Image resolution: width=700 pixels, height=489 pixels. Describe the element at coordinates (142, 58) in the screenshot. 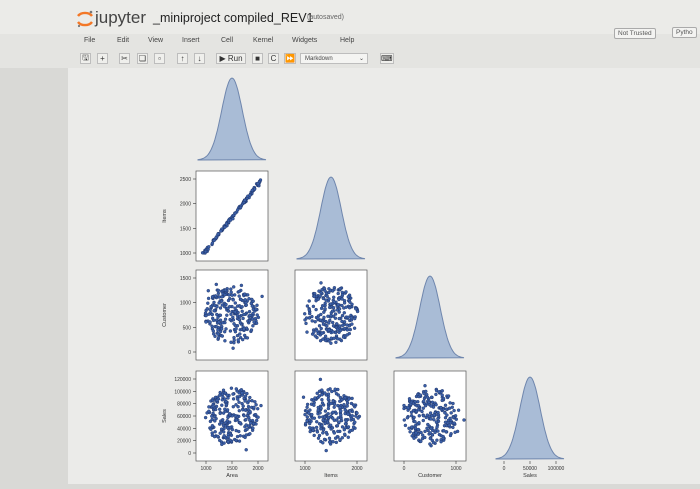

I see `copy-icon: ❏` at that location.